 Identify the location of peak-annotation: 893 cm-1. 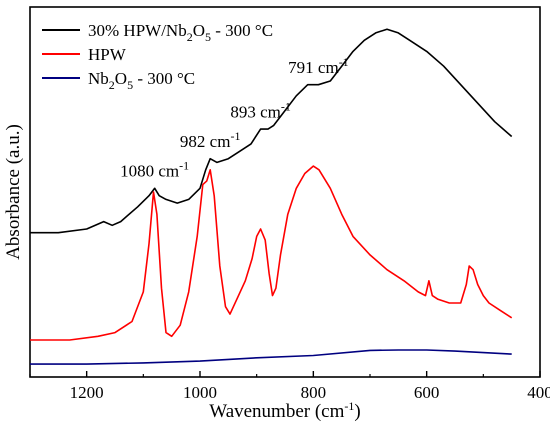
(260, 110).